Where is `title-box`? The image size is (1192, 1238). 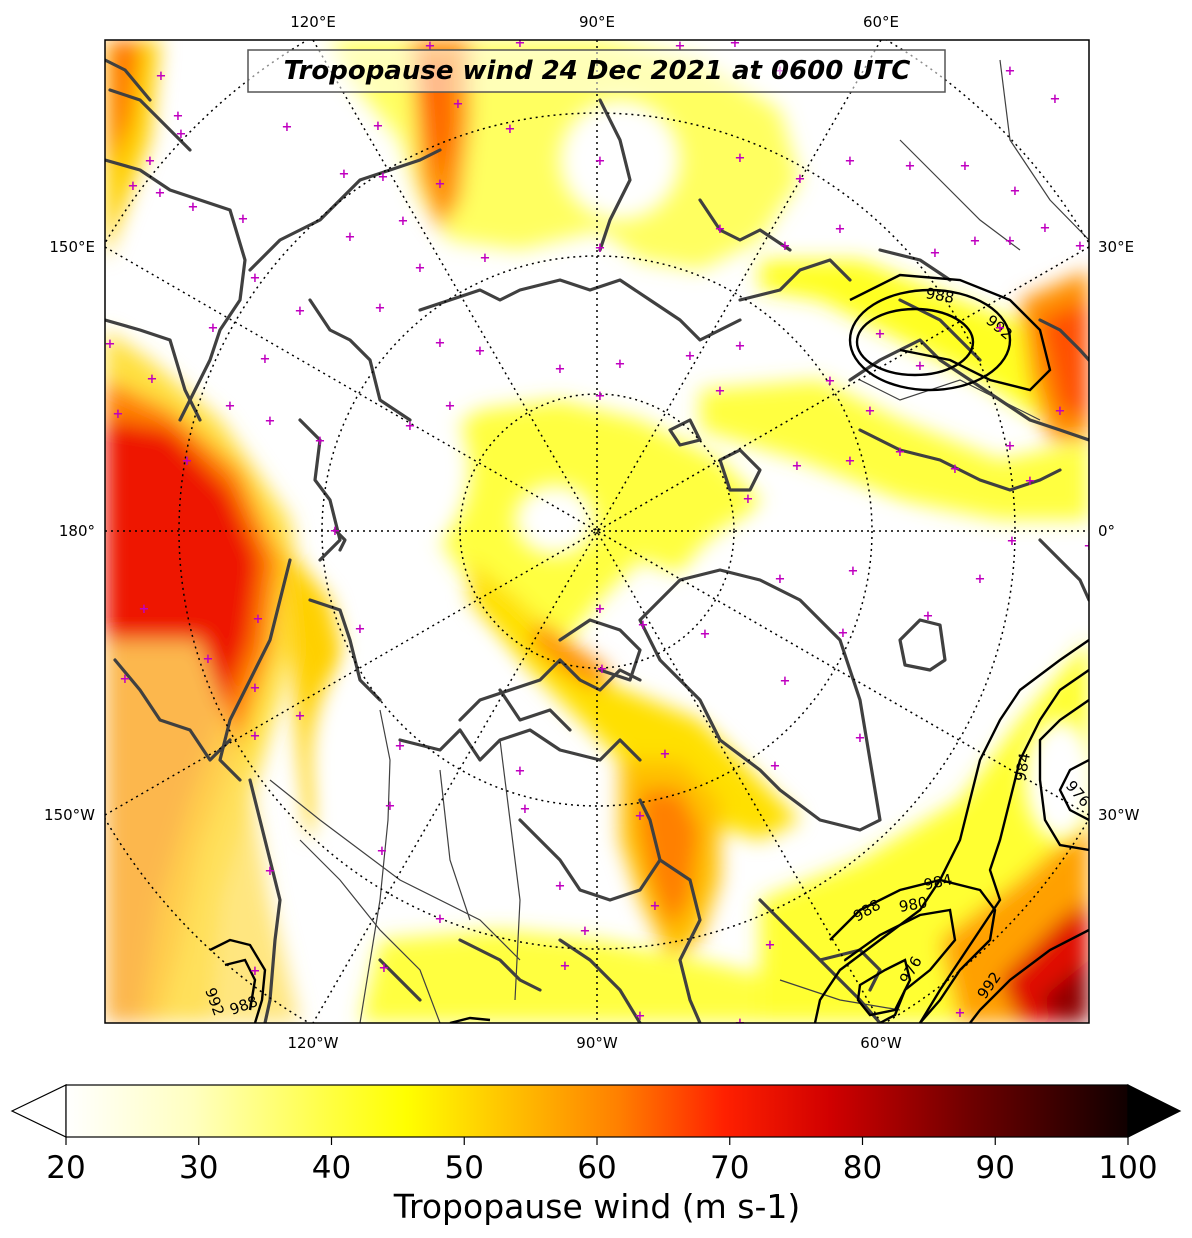
title-box is located at coordinates (596, 71).